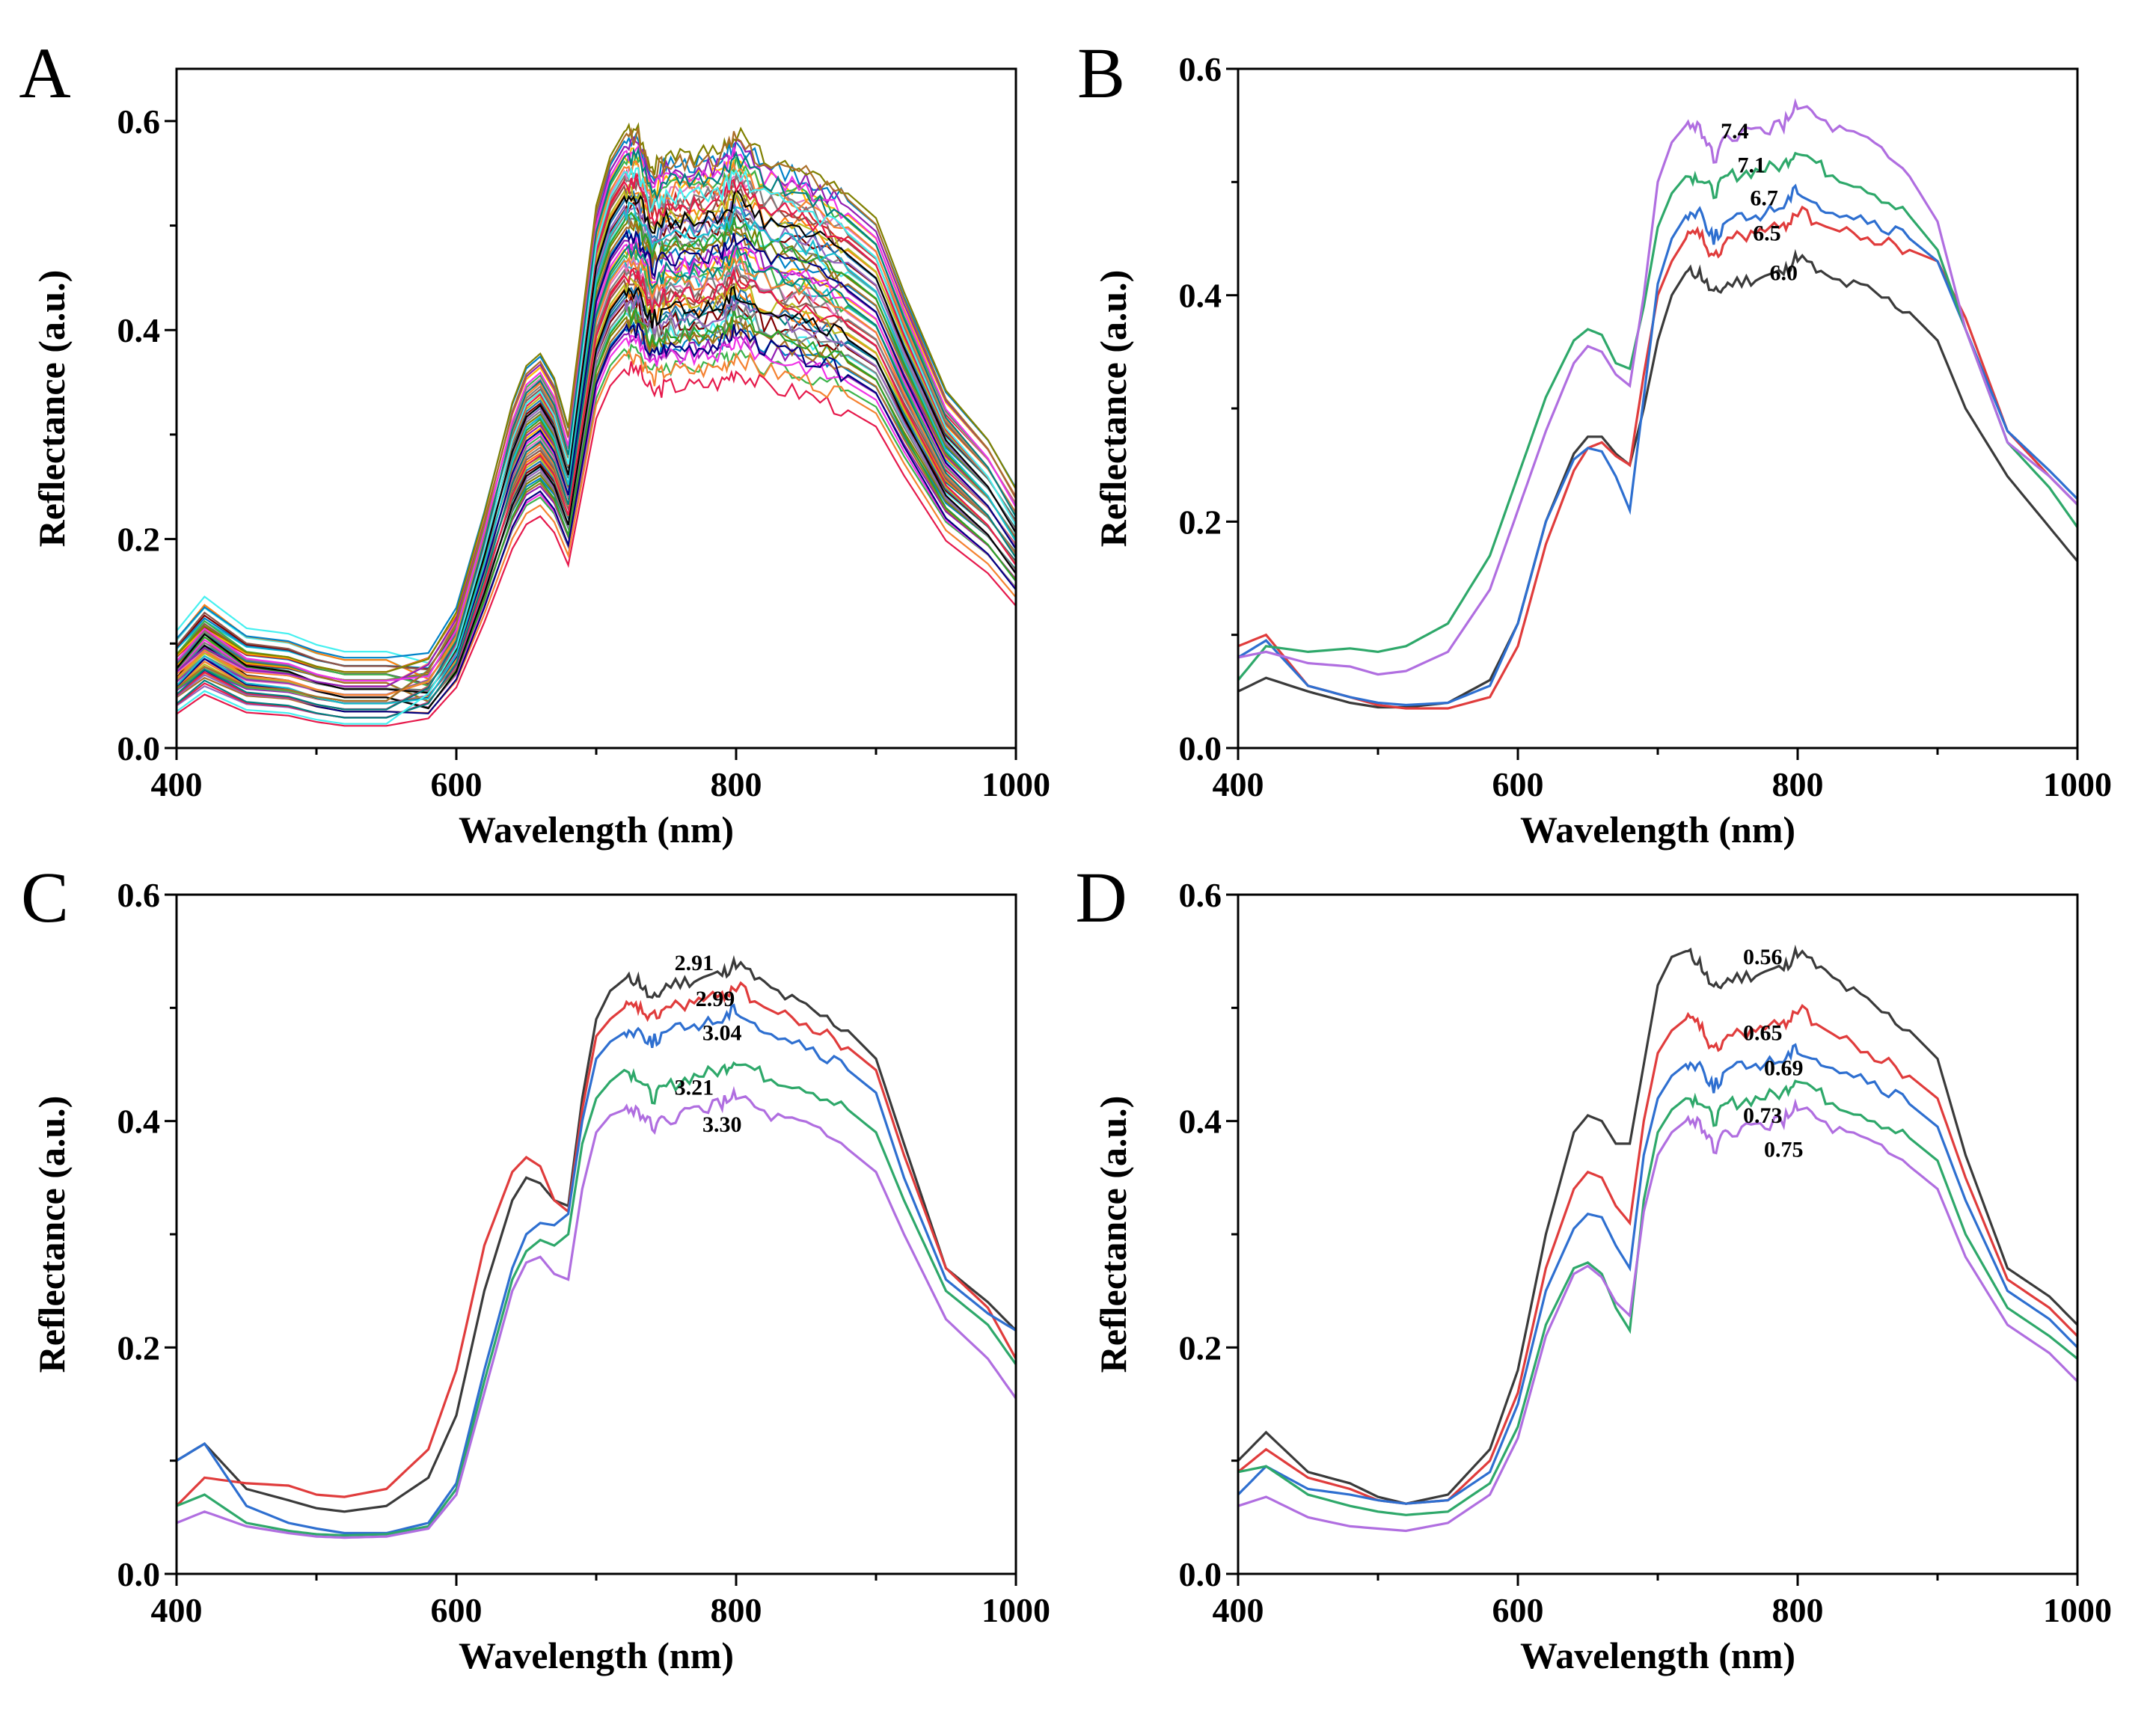  Describe the element at coordinates (1784, 1068) in the screenshot. I see `series-label: 0.69` at that location.